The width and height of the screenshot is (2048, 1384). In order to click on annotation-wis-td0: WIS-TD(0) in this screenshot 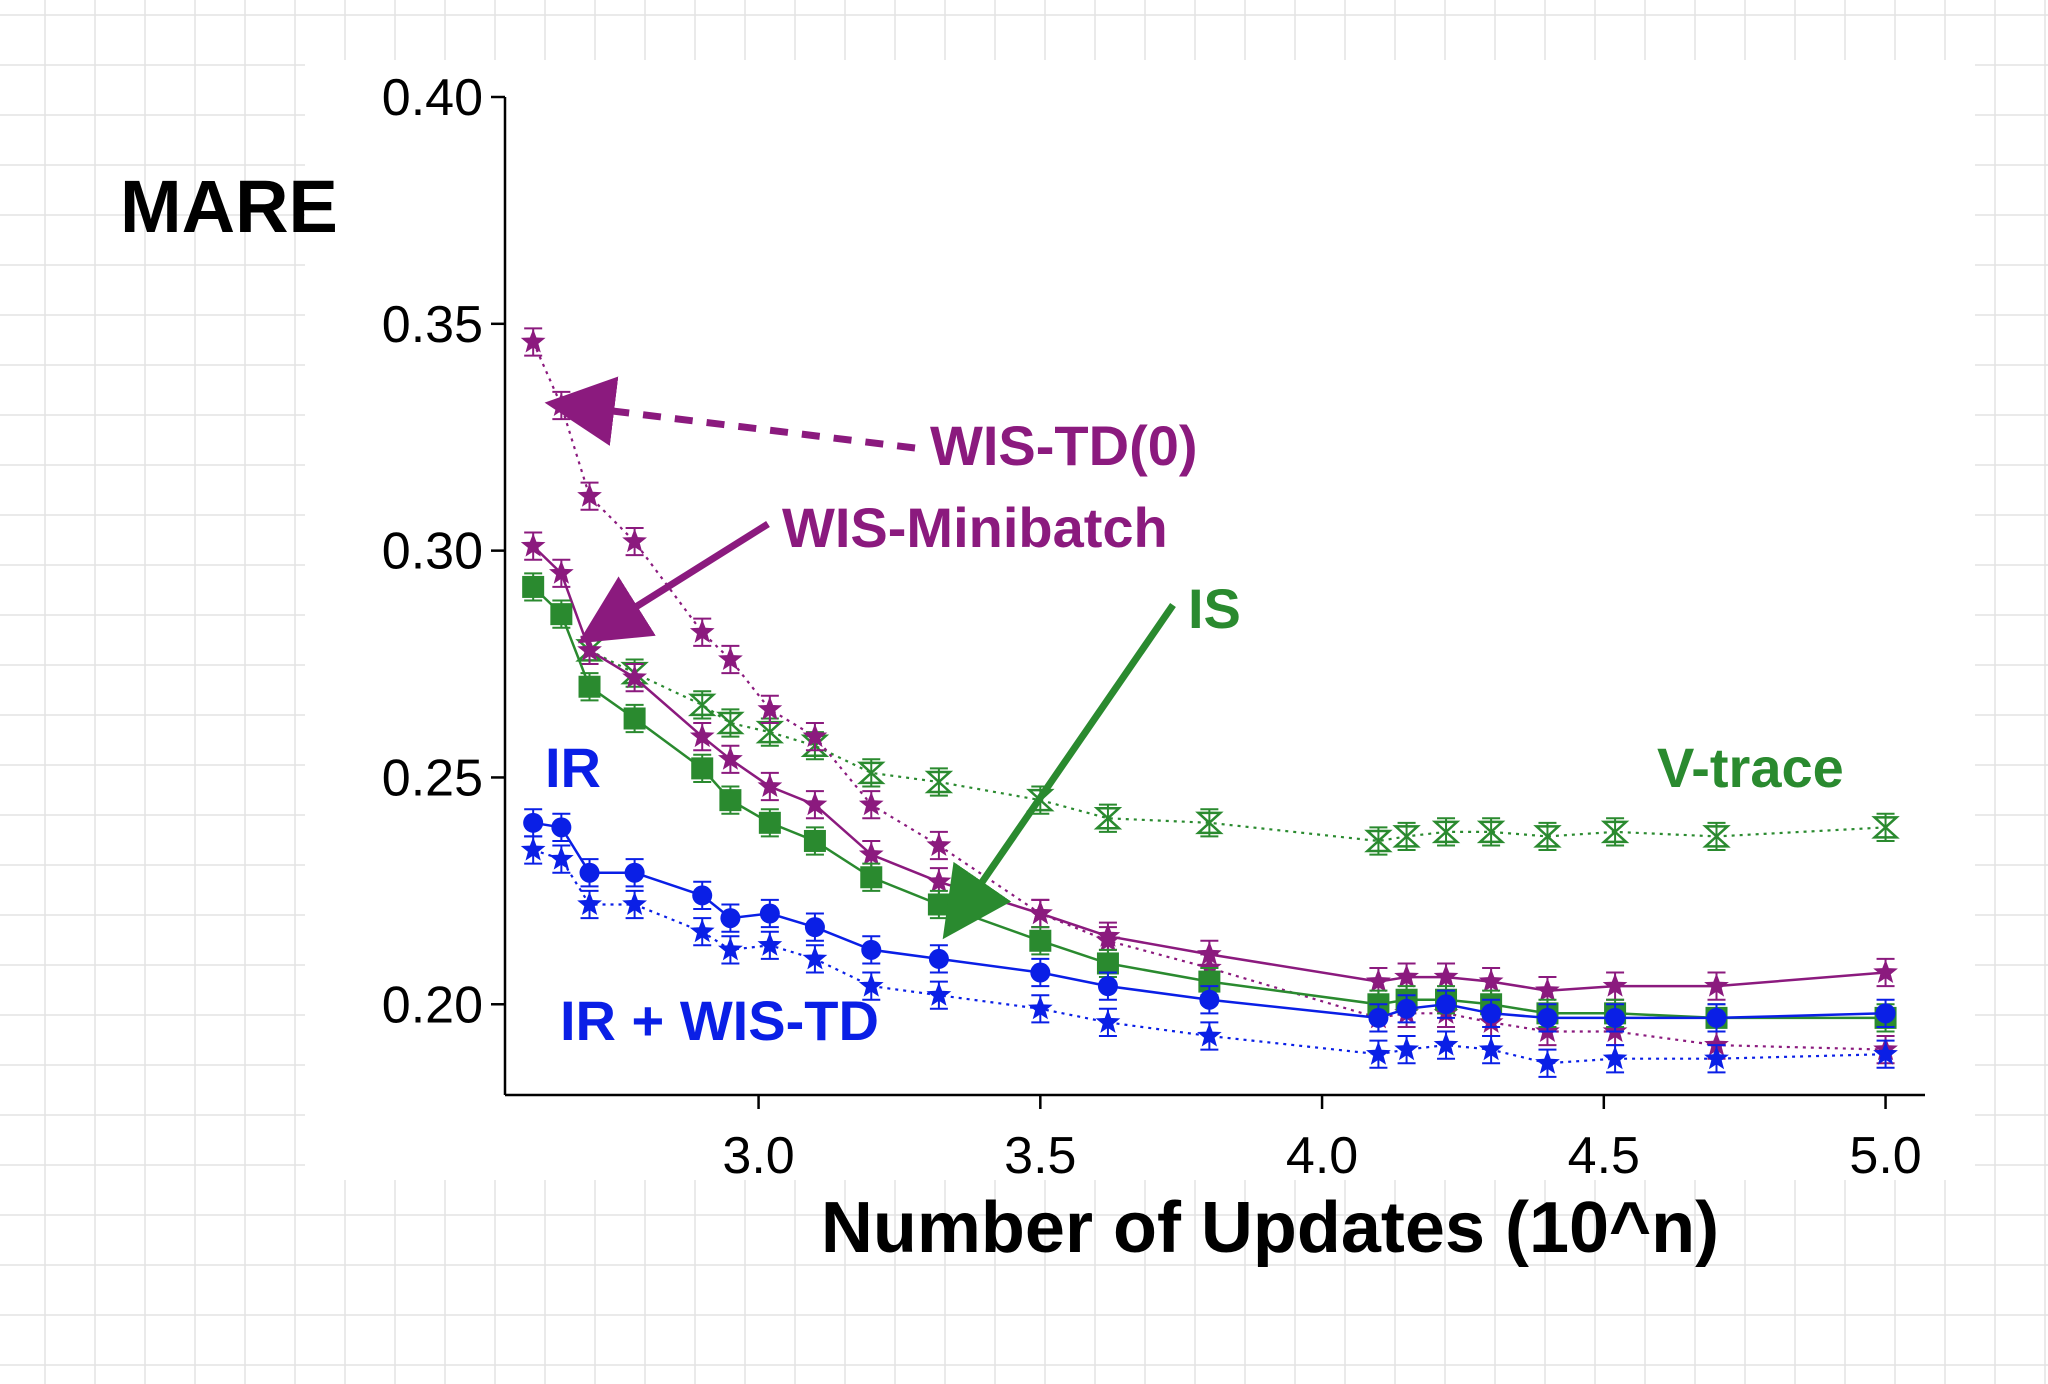, I will do `click(871, 426)`.